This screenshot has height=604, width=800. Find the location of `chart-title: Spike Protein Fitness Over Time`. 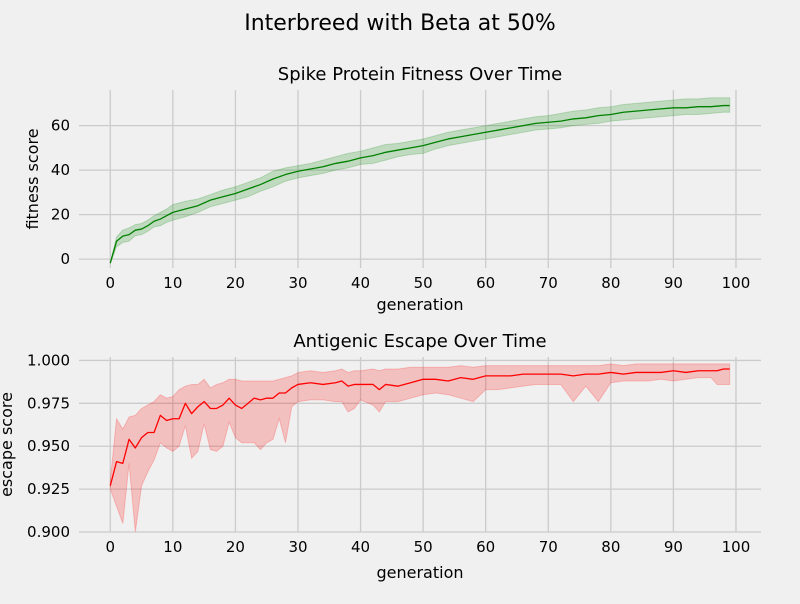

chart-title: Spike Protein Fitness Over Time is located at coordinates (420, 74).